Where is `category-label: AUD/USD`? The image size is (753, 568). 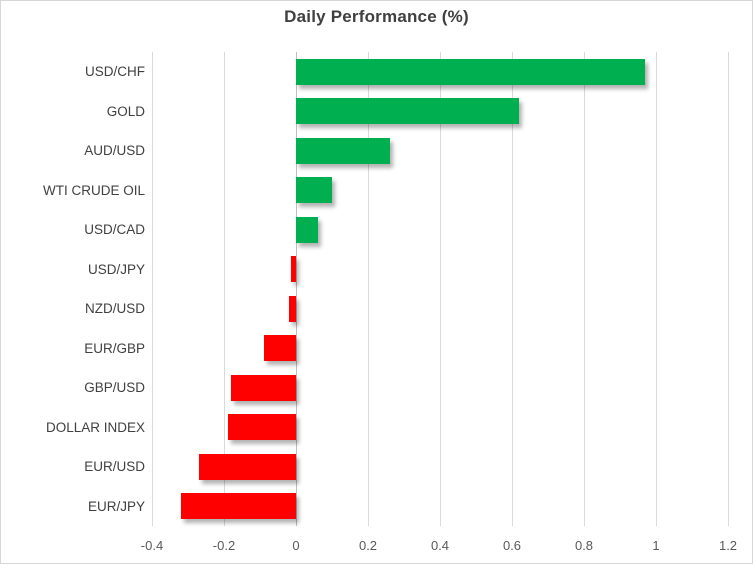
category-label: AUD/USD is located at coordinates (114, 151).